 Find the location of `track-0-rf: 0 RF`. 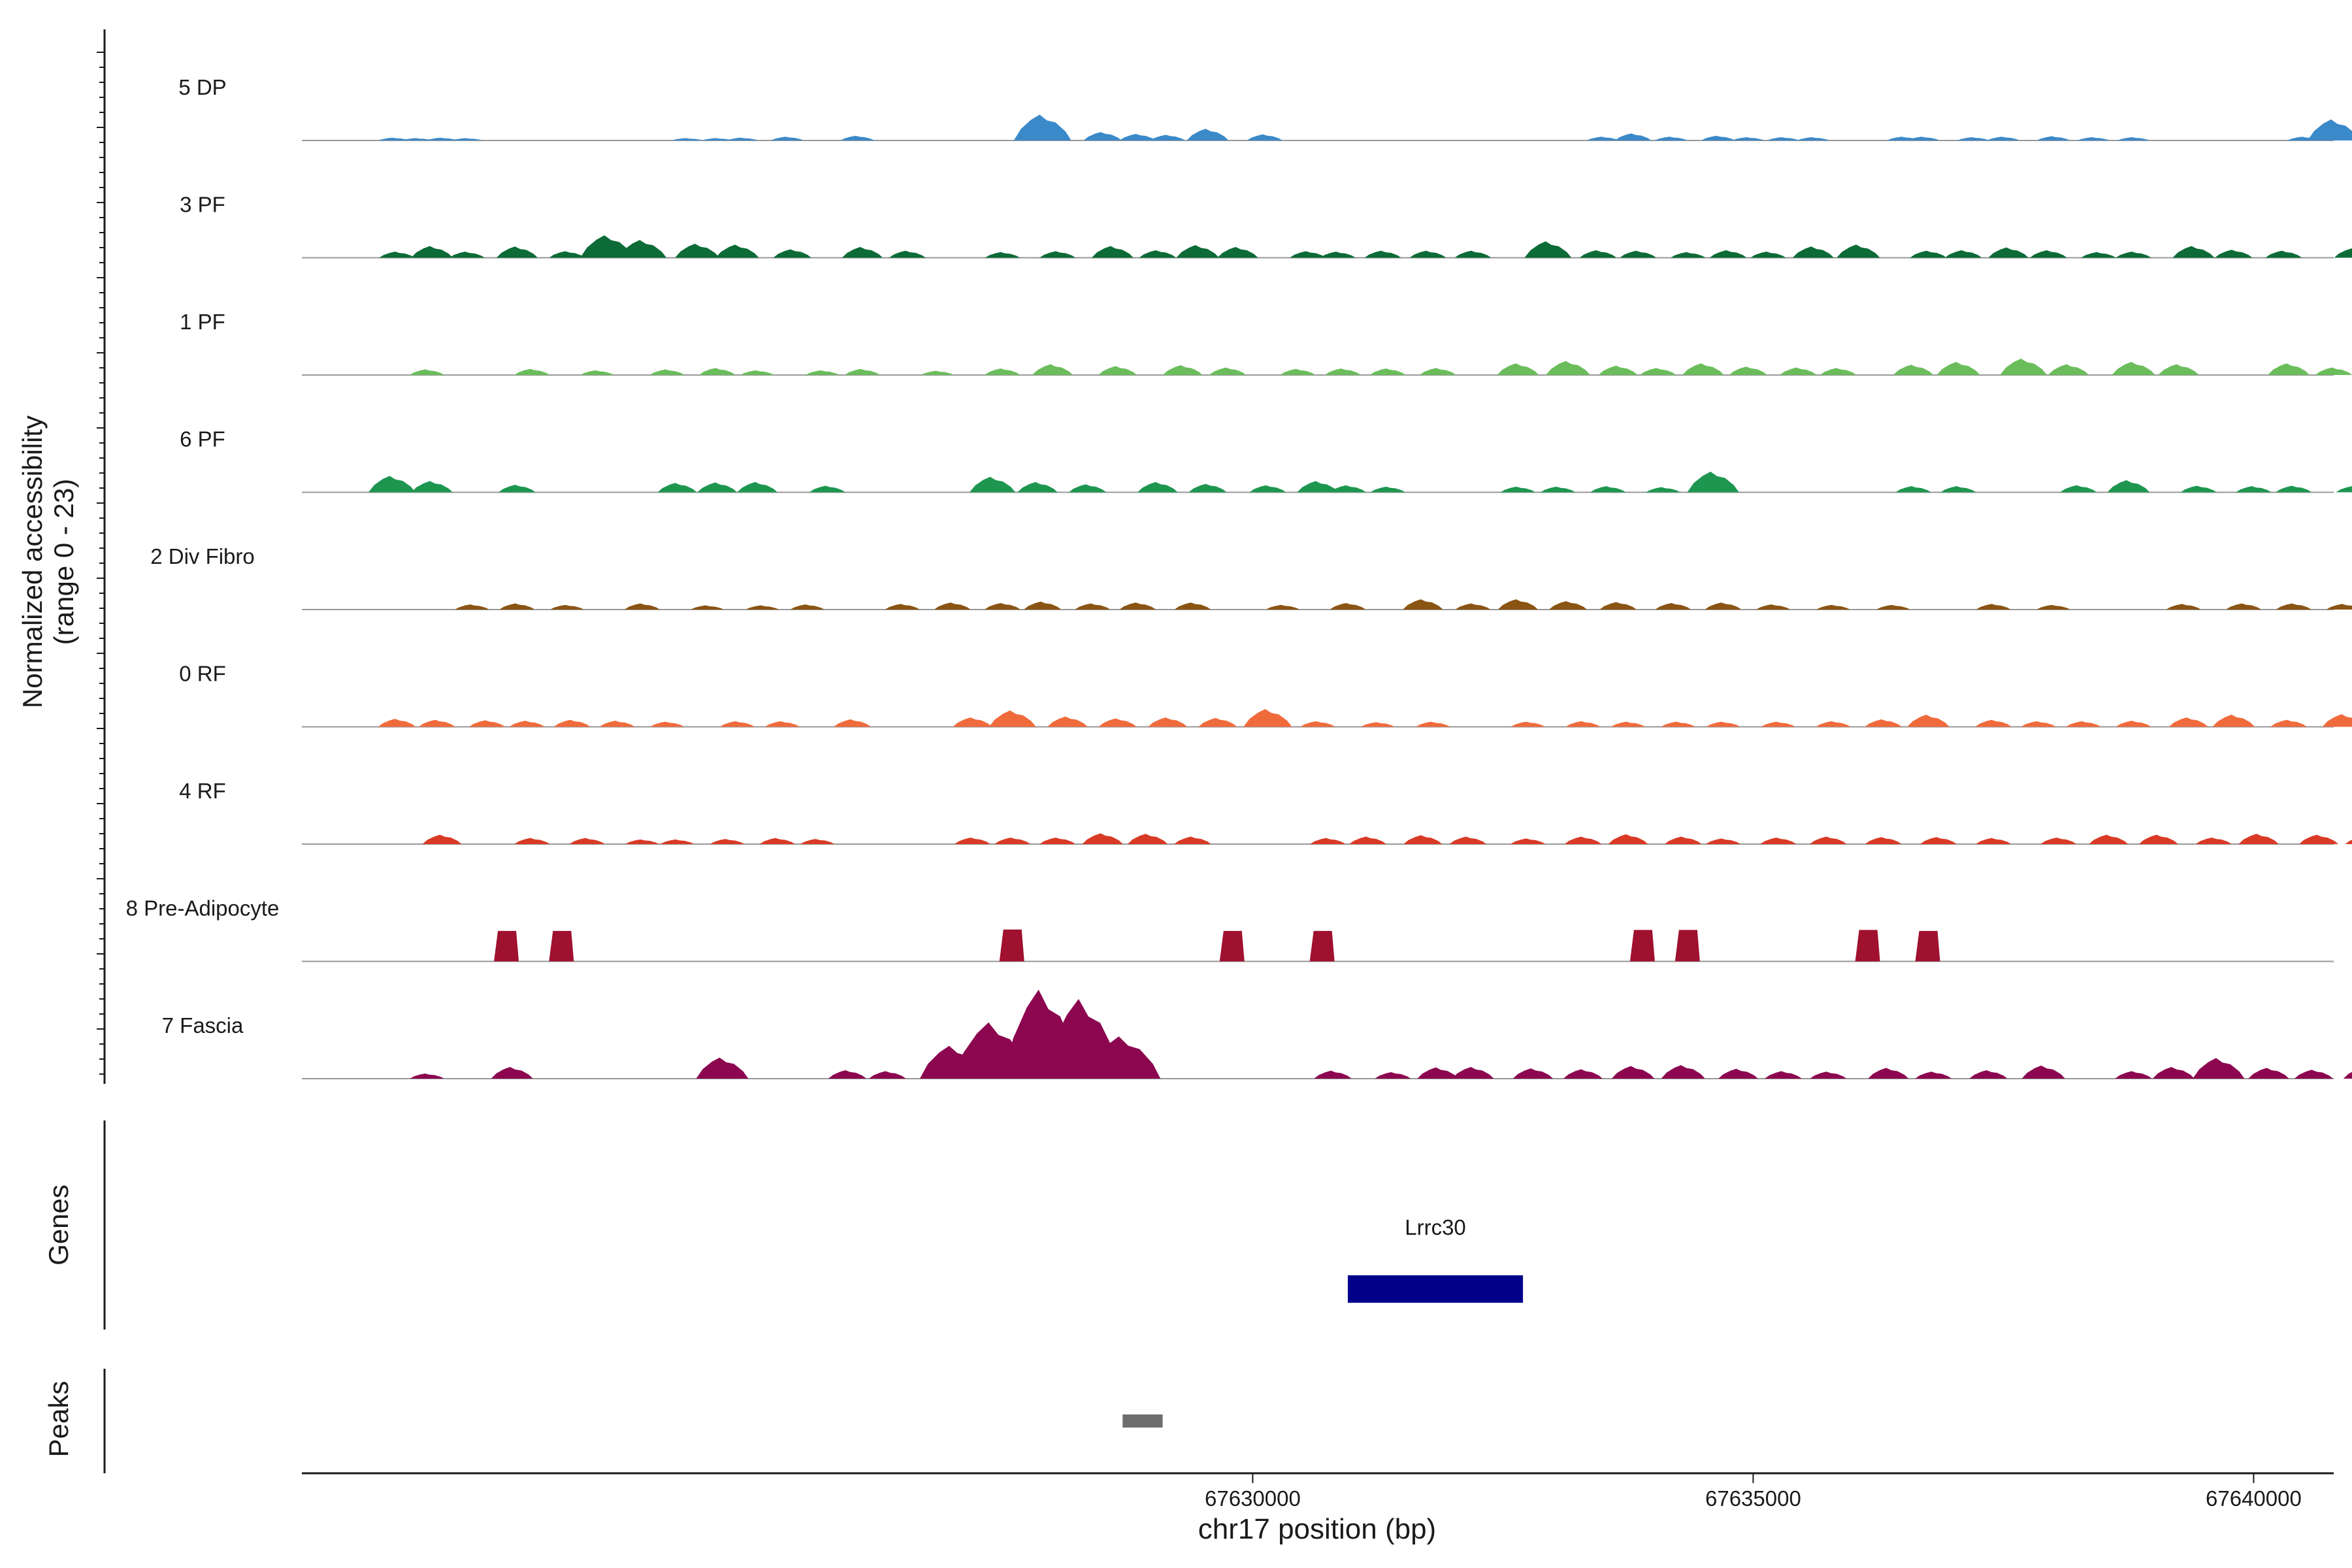

track-0-rf: 0 RF is located at coordinates (1265, 695).